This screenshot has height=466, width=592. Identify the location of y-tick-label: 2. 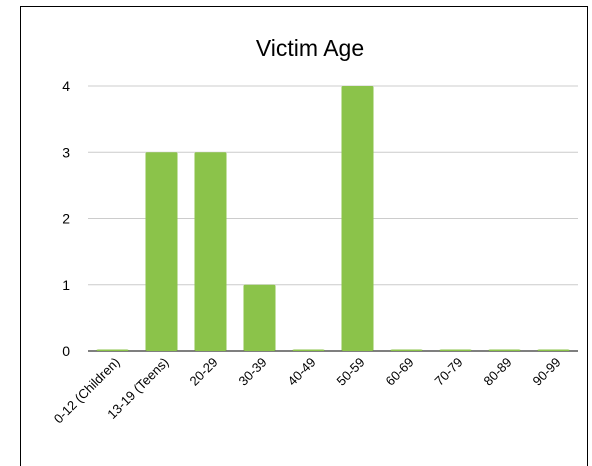
(66, 219).